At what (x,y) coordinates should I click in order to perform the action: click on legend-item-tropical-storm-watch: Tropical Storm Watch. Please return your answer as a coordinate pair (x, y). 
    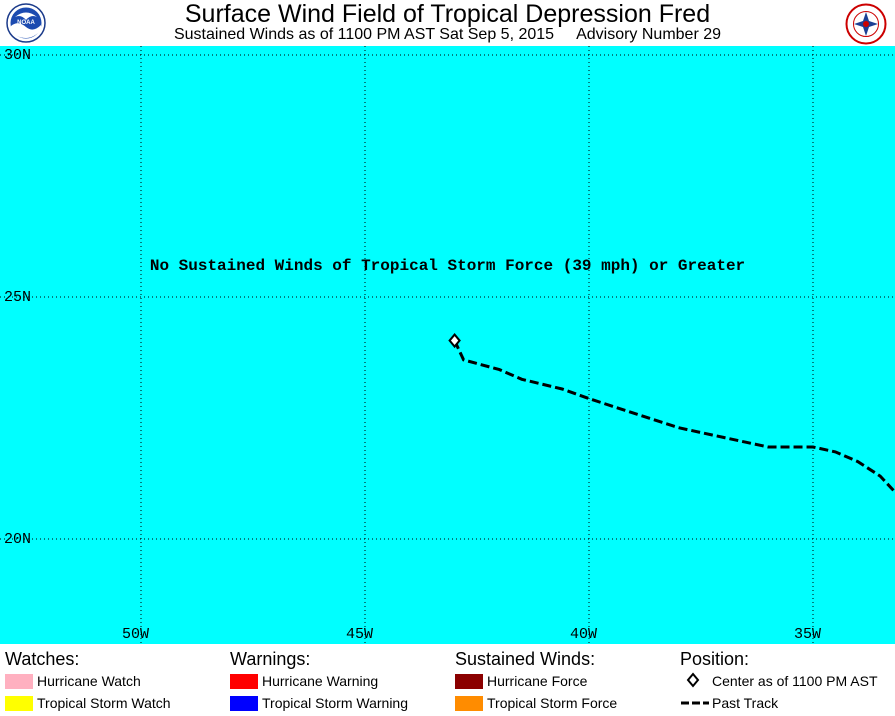
    Looking at the image, I should click on (88, 703).